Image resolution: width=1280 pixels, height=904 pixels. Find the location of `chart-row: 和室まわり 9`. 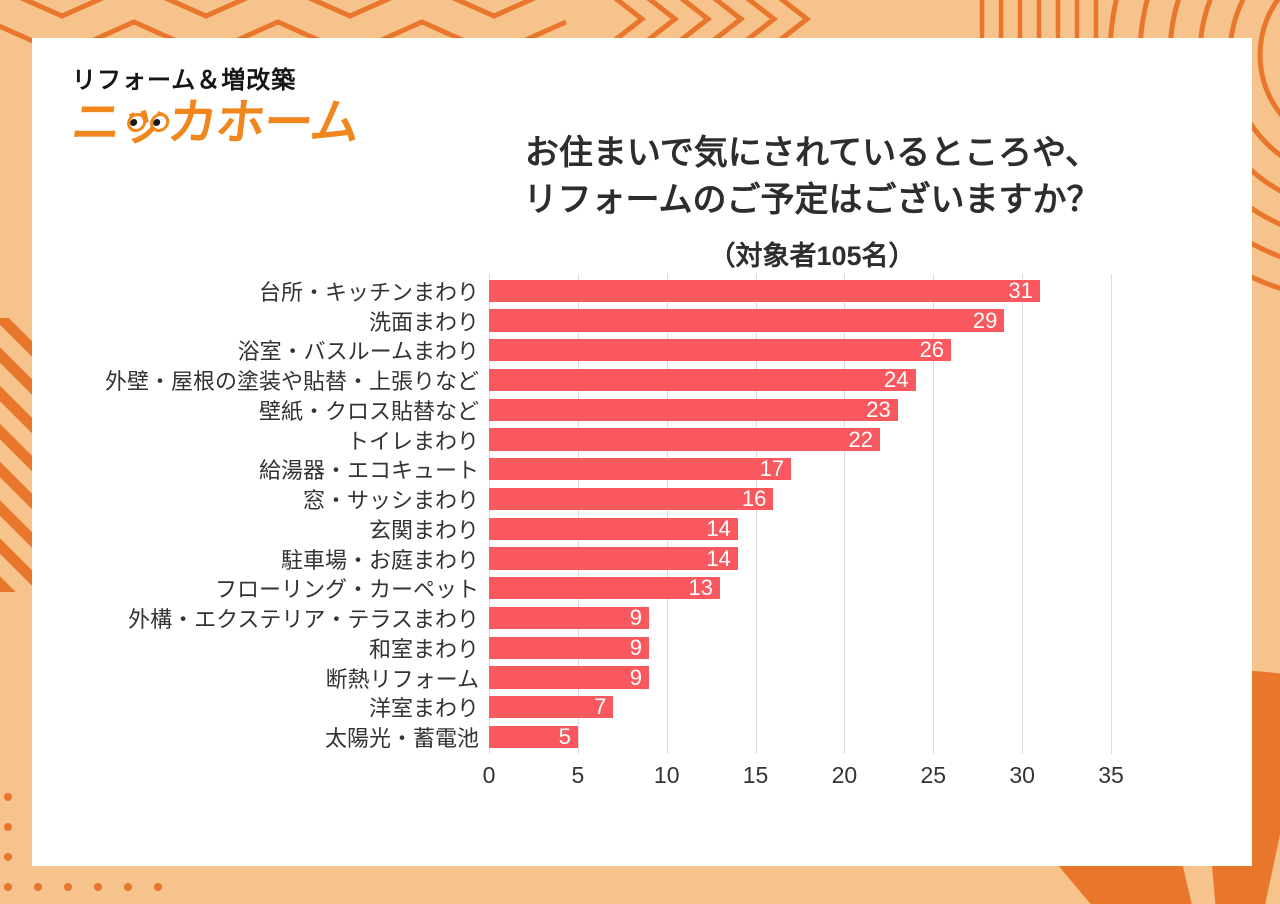

chart-row: 和室まわり 9 is located at coordinates (576, 648).